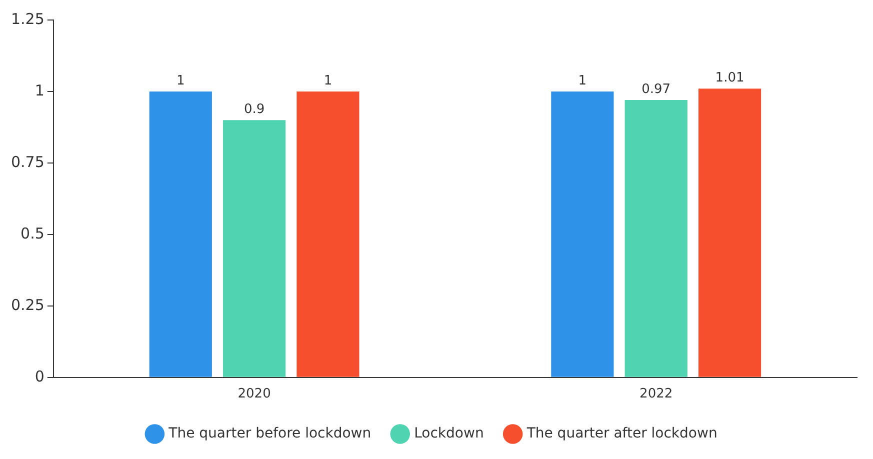 The image size is (873, 459). What do you see at coordinates (27, 19) in the screenshot?
I see `y-tick-label: 1.25` at bounding box center [27, 19].